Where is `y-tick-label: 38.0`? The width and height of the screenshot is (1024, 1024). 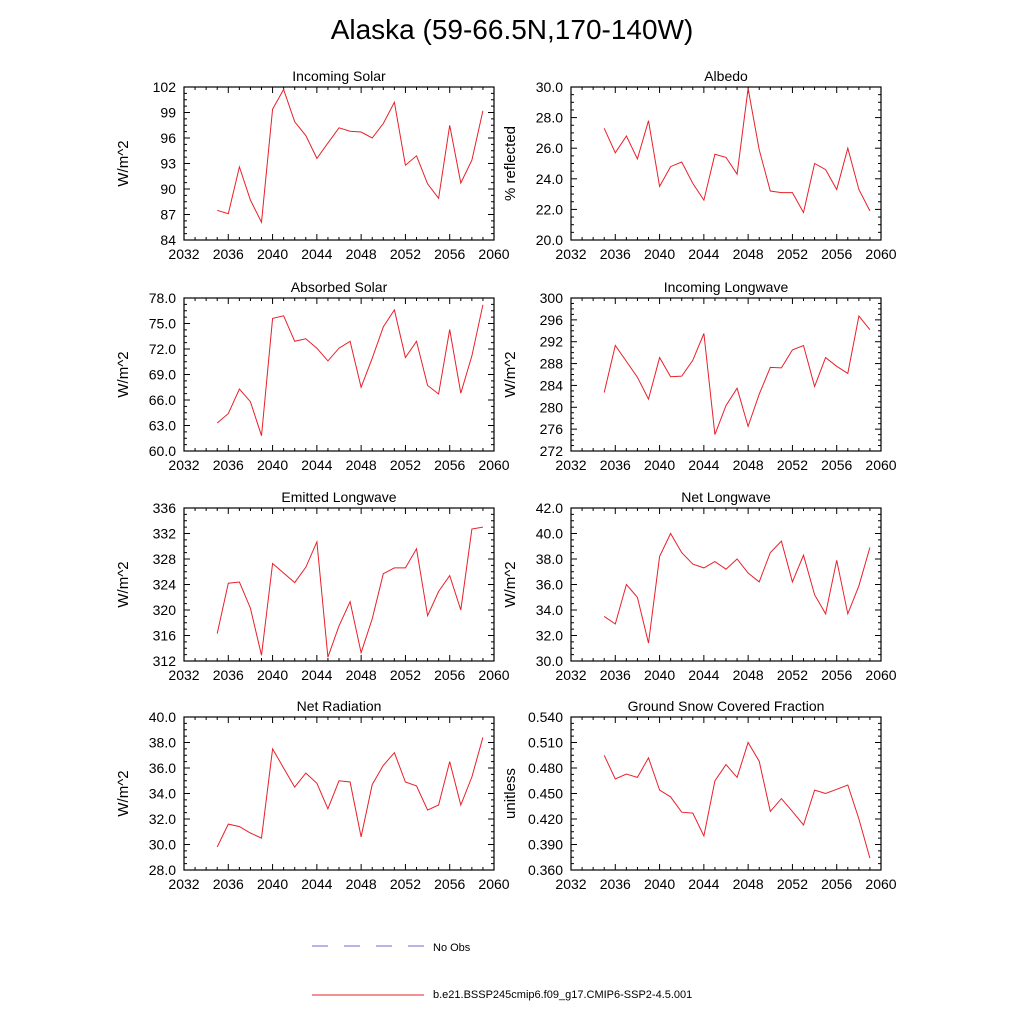 y-tick-label: 38.0 is located at coordinates (162, 743).